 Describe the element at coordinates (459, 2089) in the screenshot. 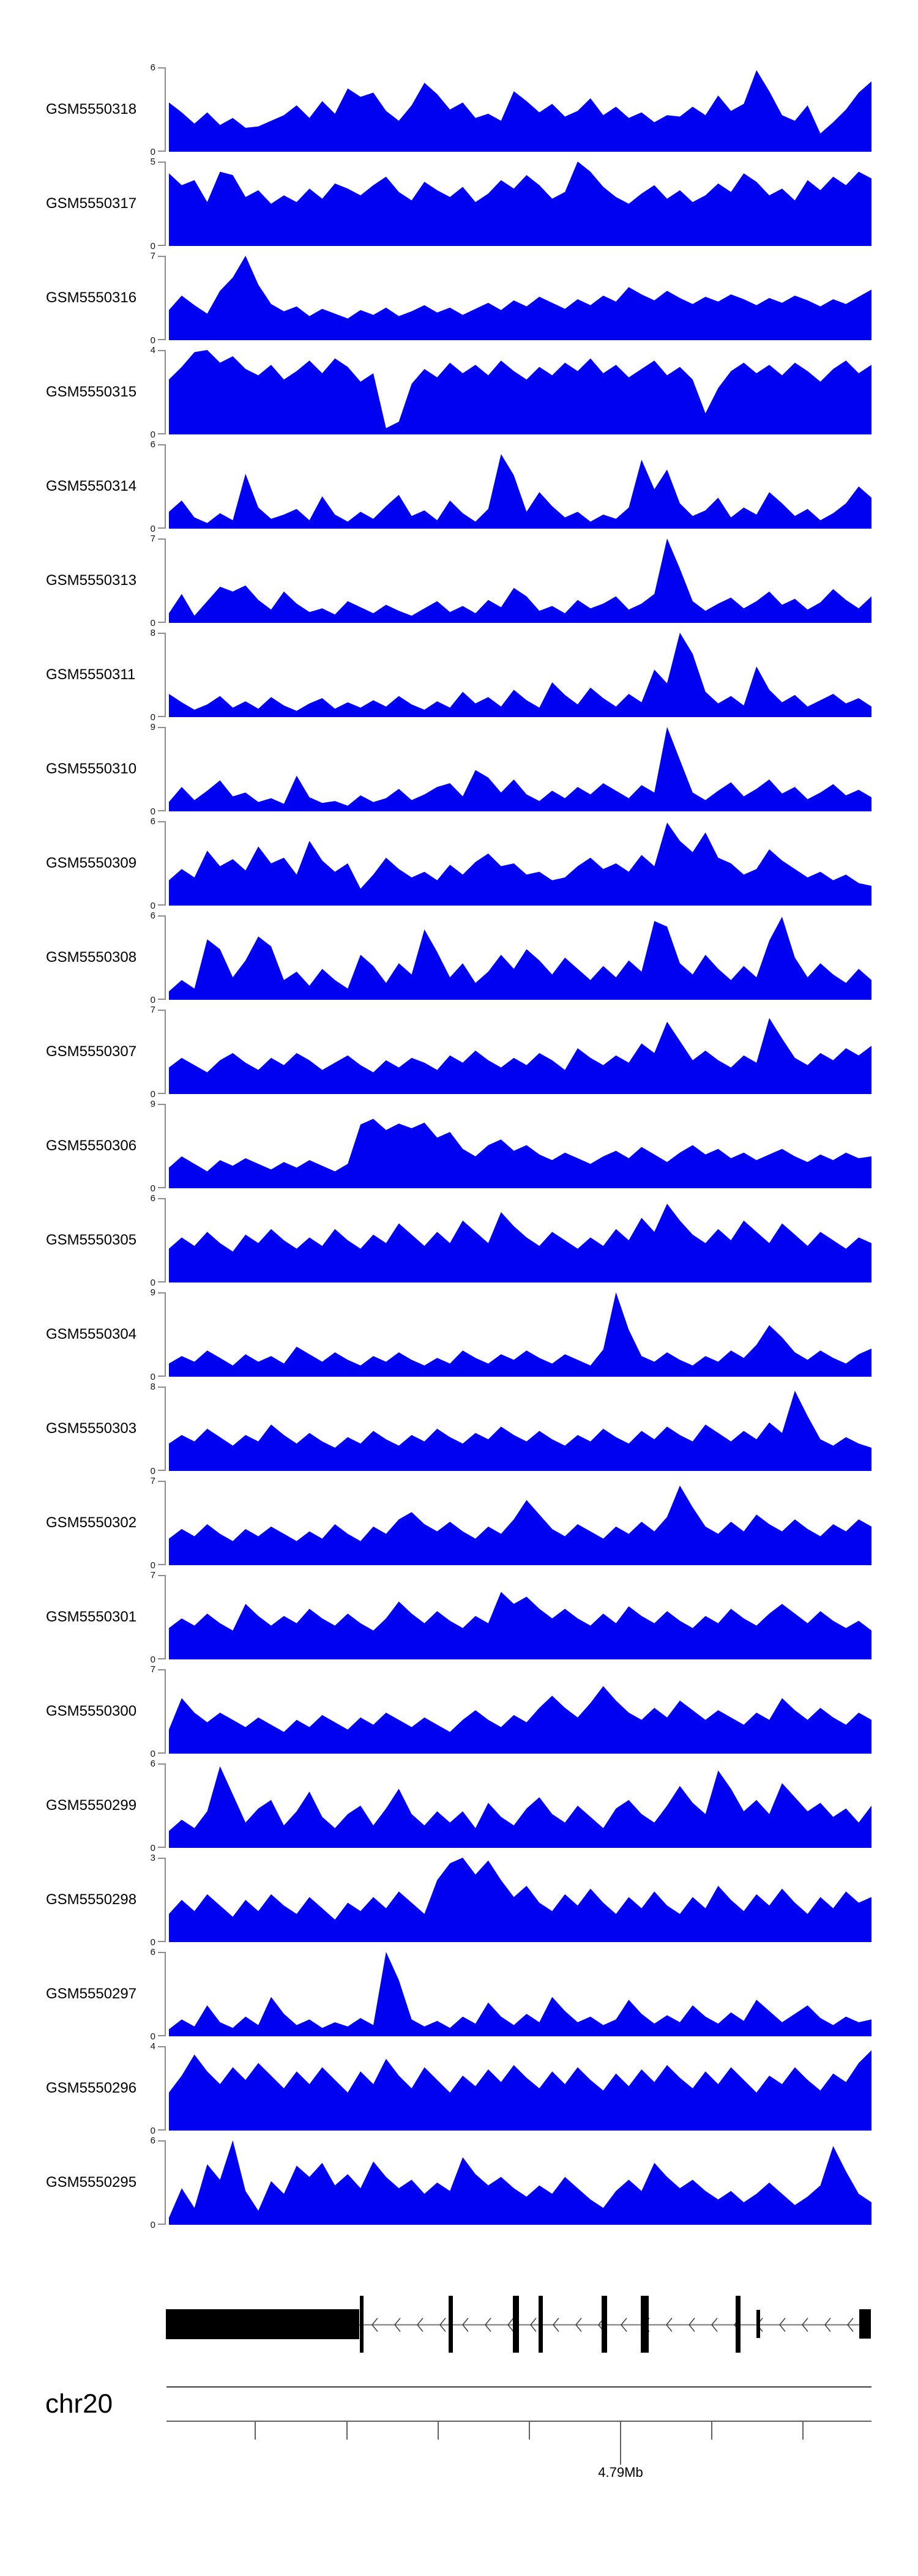

I see `coverage-track: GSM5550296 4 0` at that location.